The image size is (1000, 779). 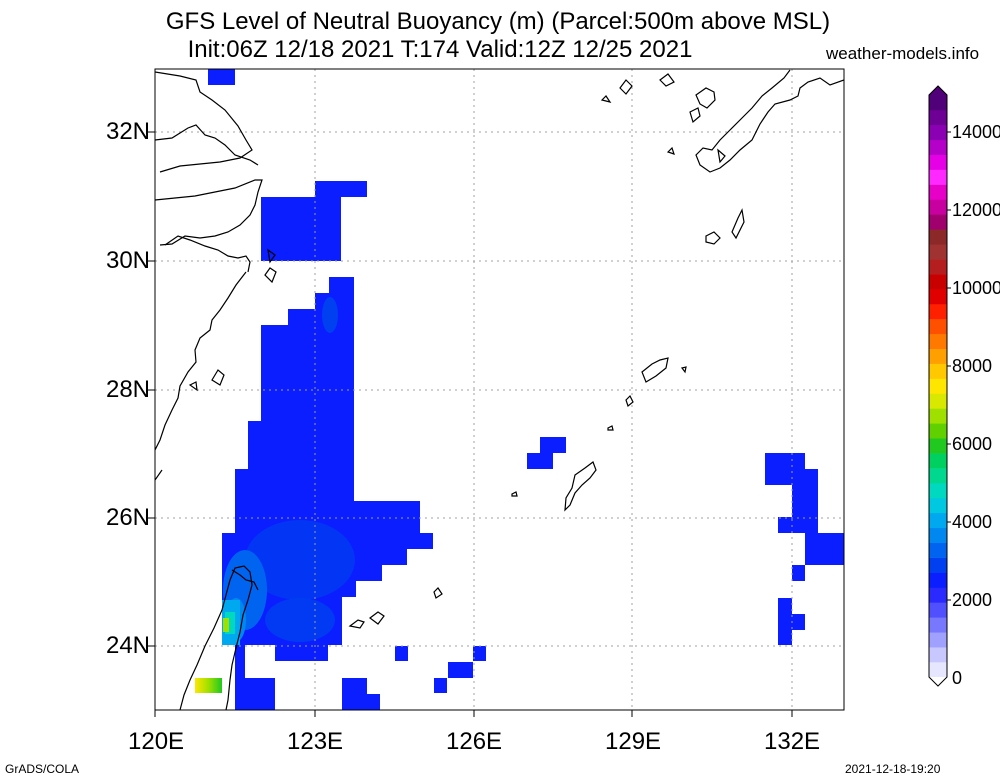 What do you see at coordinates (315, 741) in the screenshot?
I see `lon-label-123e: 123E` at bounding box center [315, 741].